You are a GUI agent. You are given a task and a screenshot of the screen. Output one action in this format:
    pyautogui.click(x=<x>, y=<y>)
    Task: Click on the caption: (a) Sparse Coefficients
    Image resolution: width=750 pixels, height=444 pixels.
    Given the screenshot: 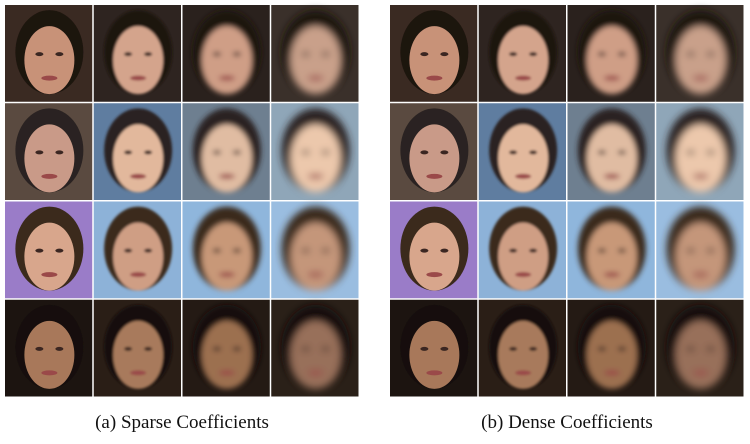 What is the action you would take?
    pyautogui.click(x=182, y=422)
    